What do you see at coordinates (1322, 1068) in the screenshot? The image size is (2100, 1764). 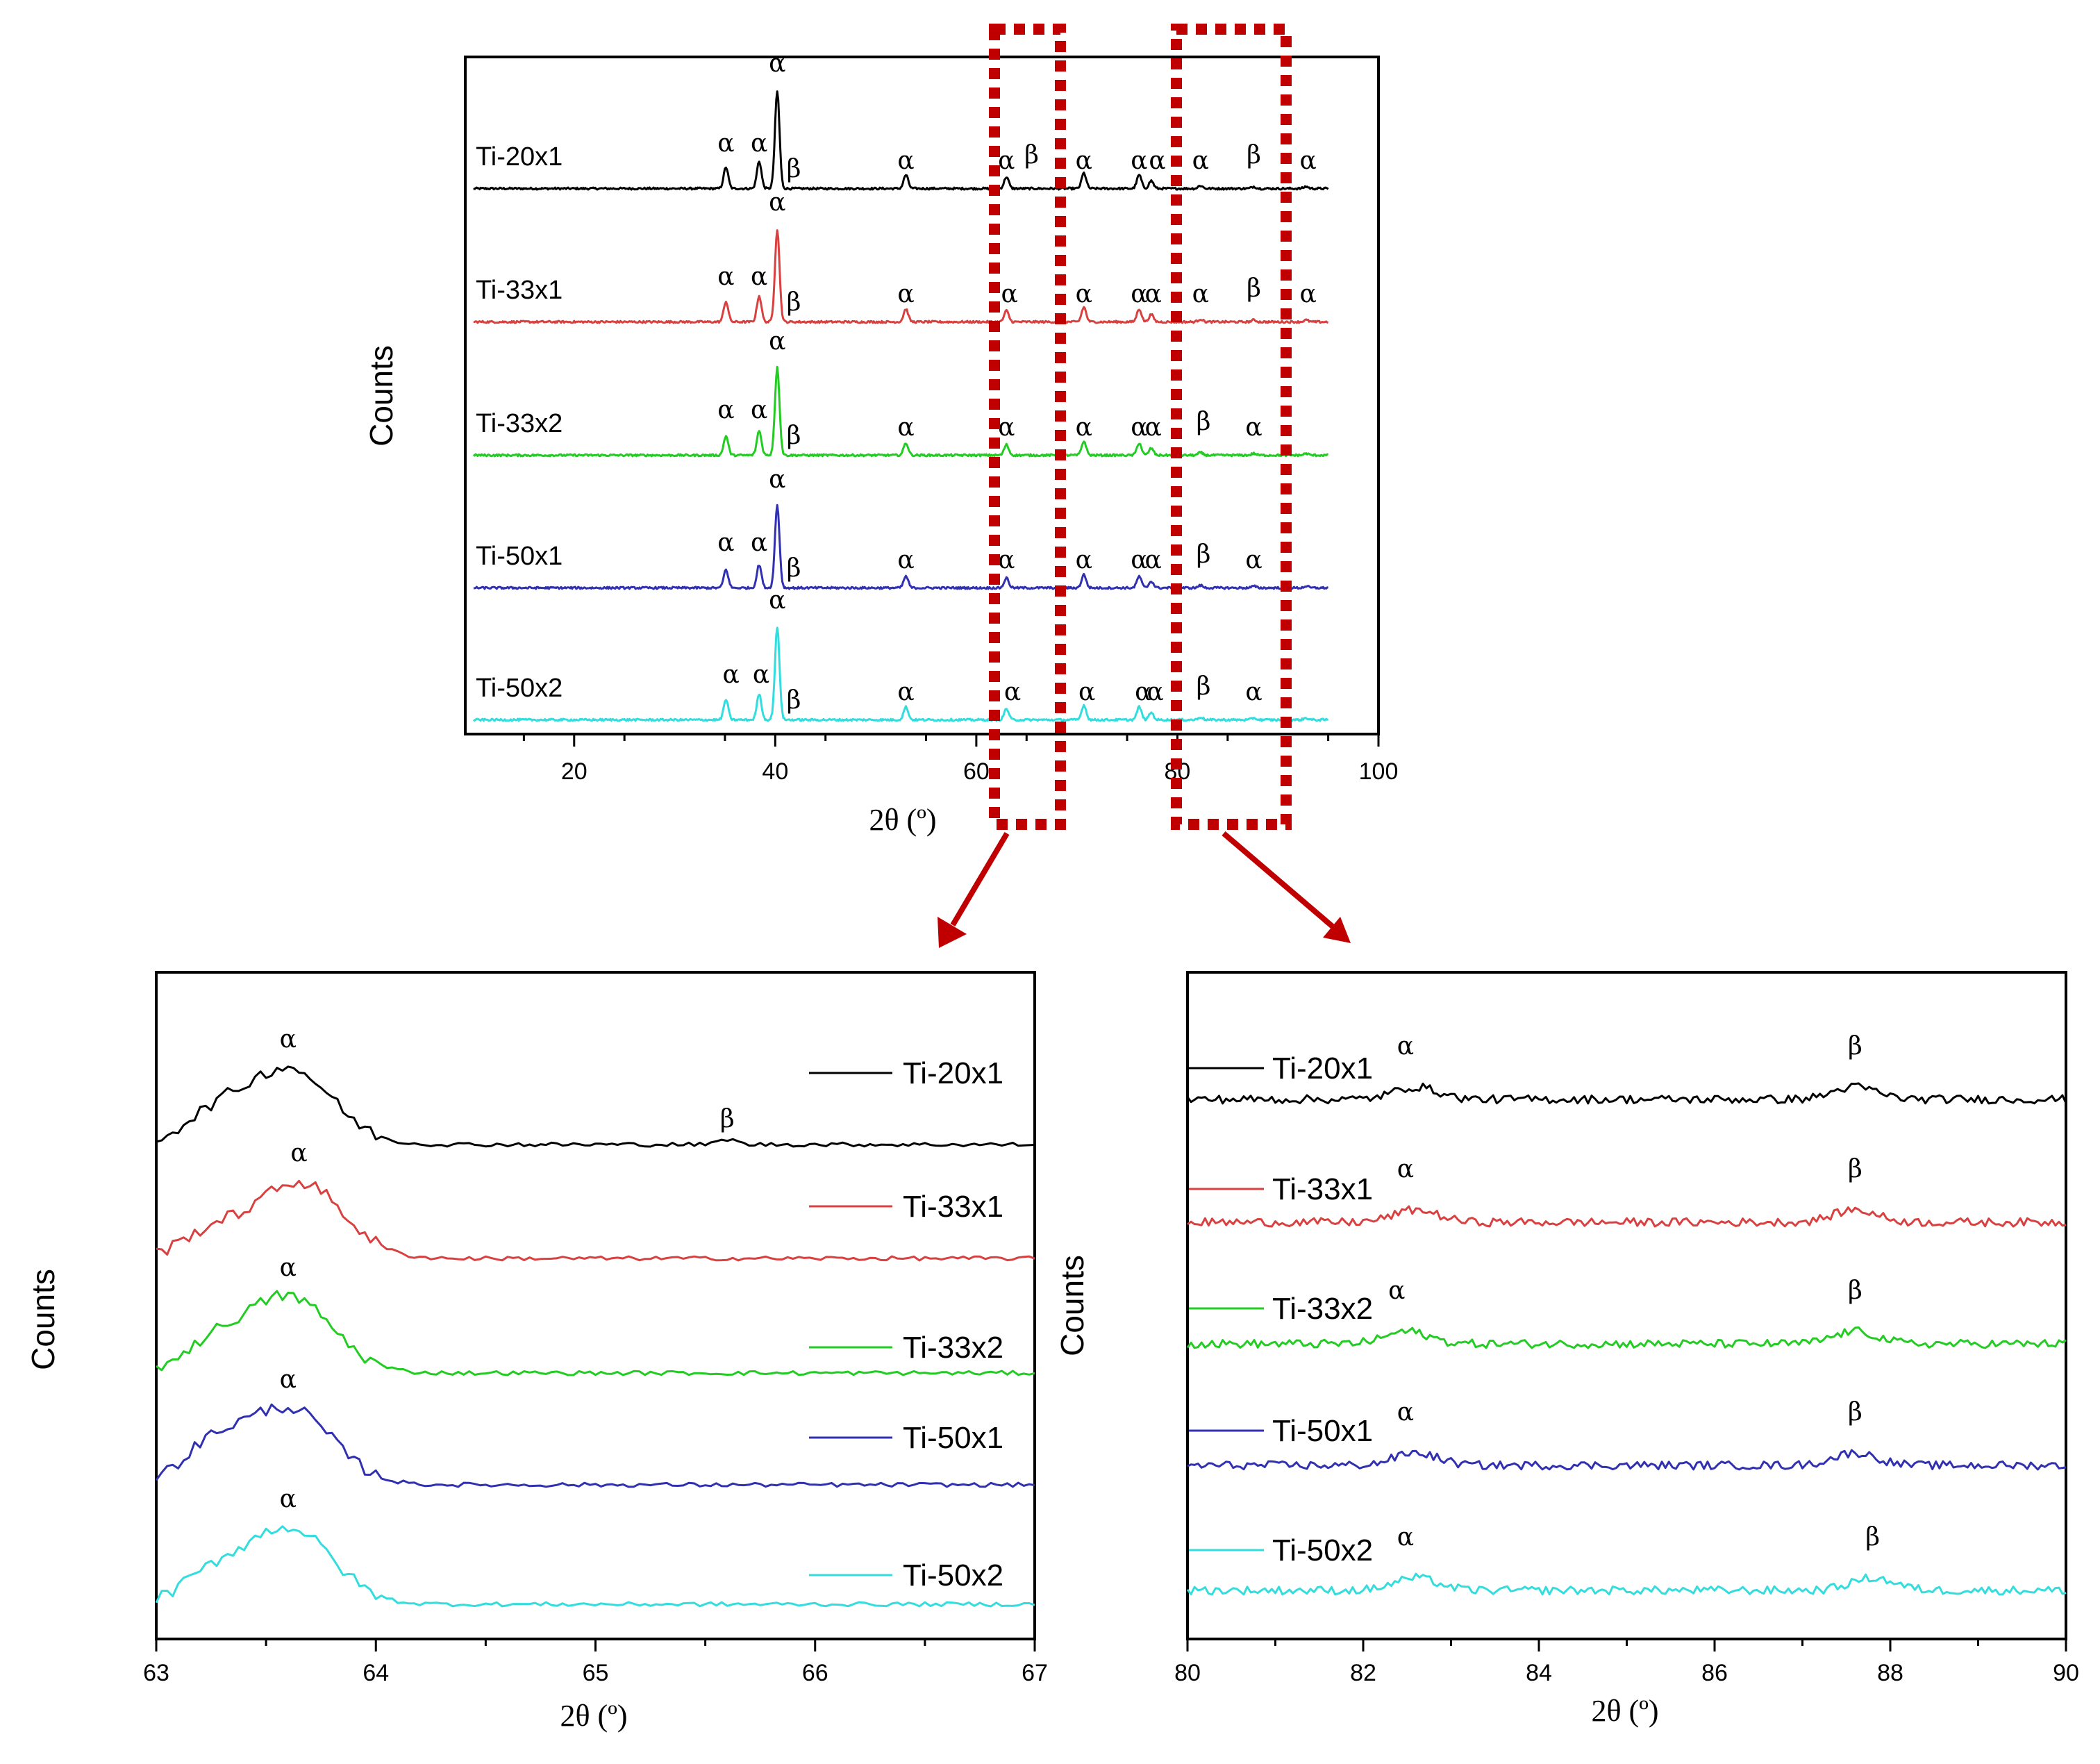 I see `zoom-right-legend-label: Ti-20x1` at bounding box center [1322, 1068].